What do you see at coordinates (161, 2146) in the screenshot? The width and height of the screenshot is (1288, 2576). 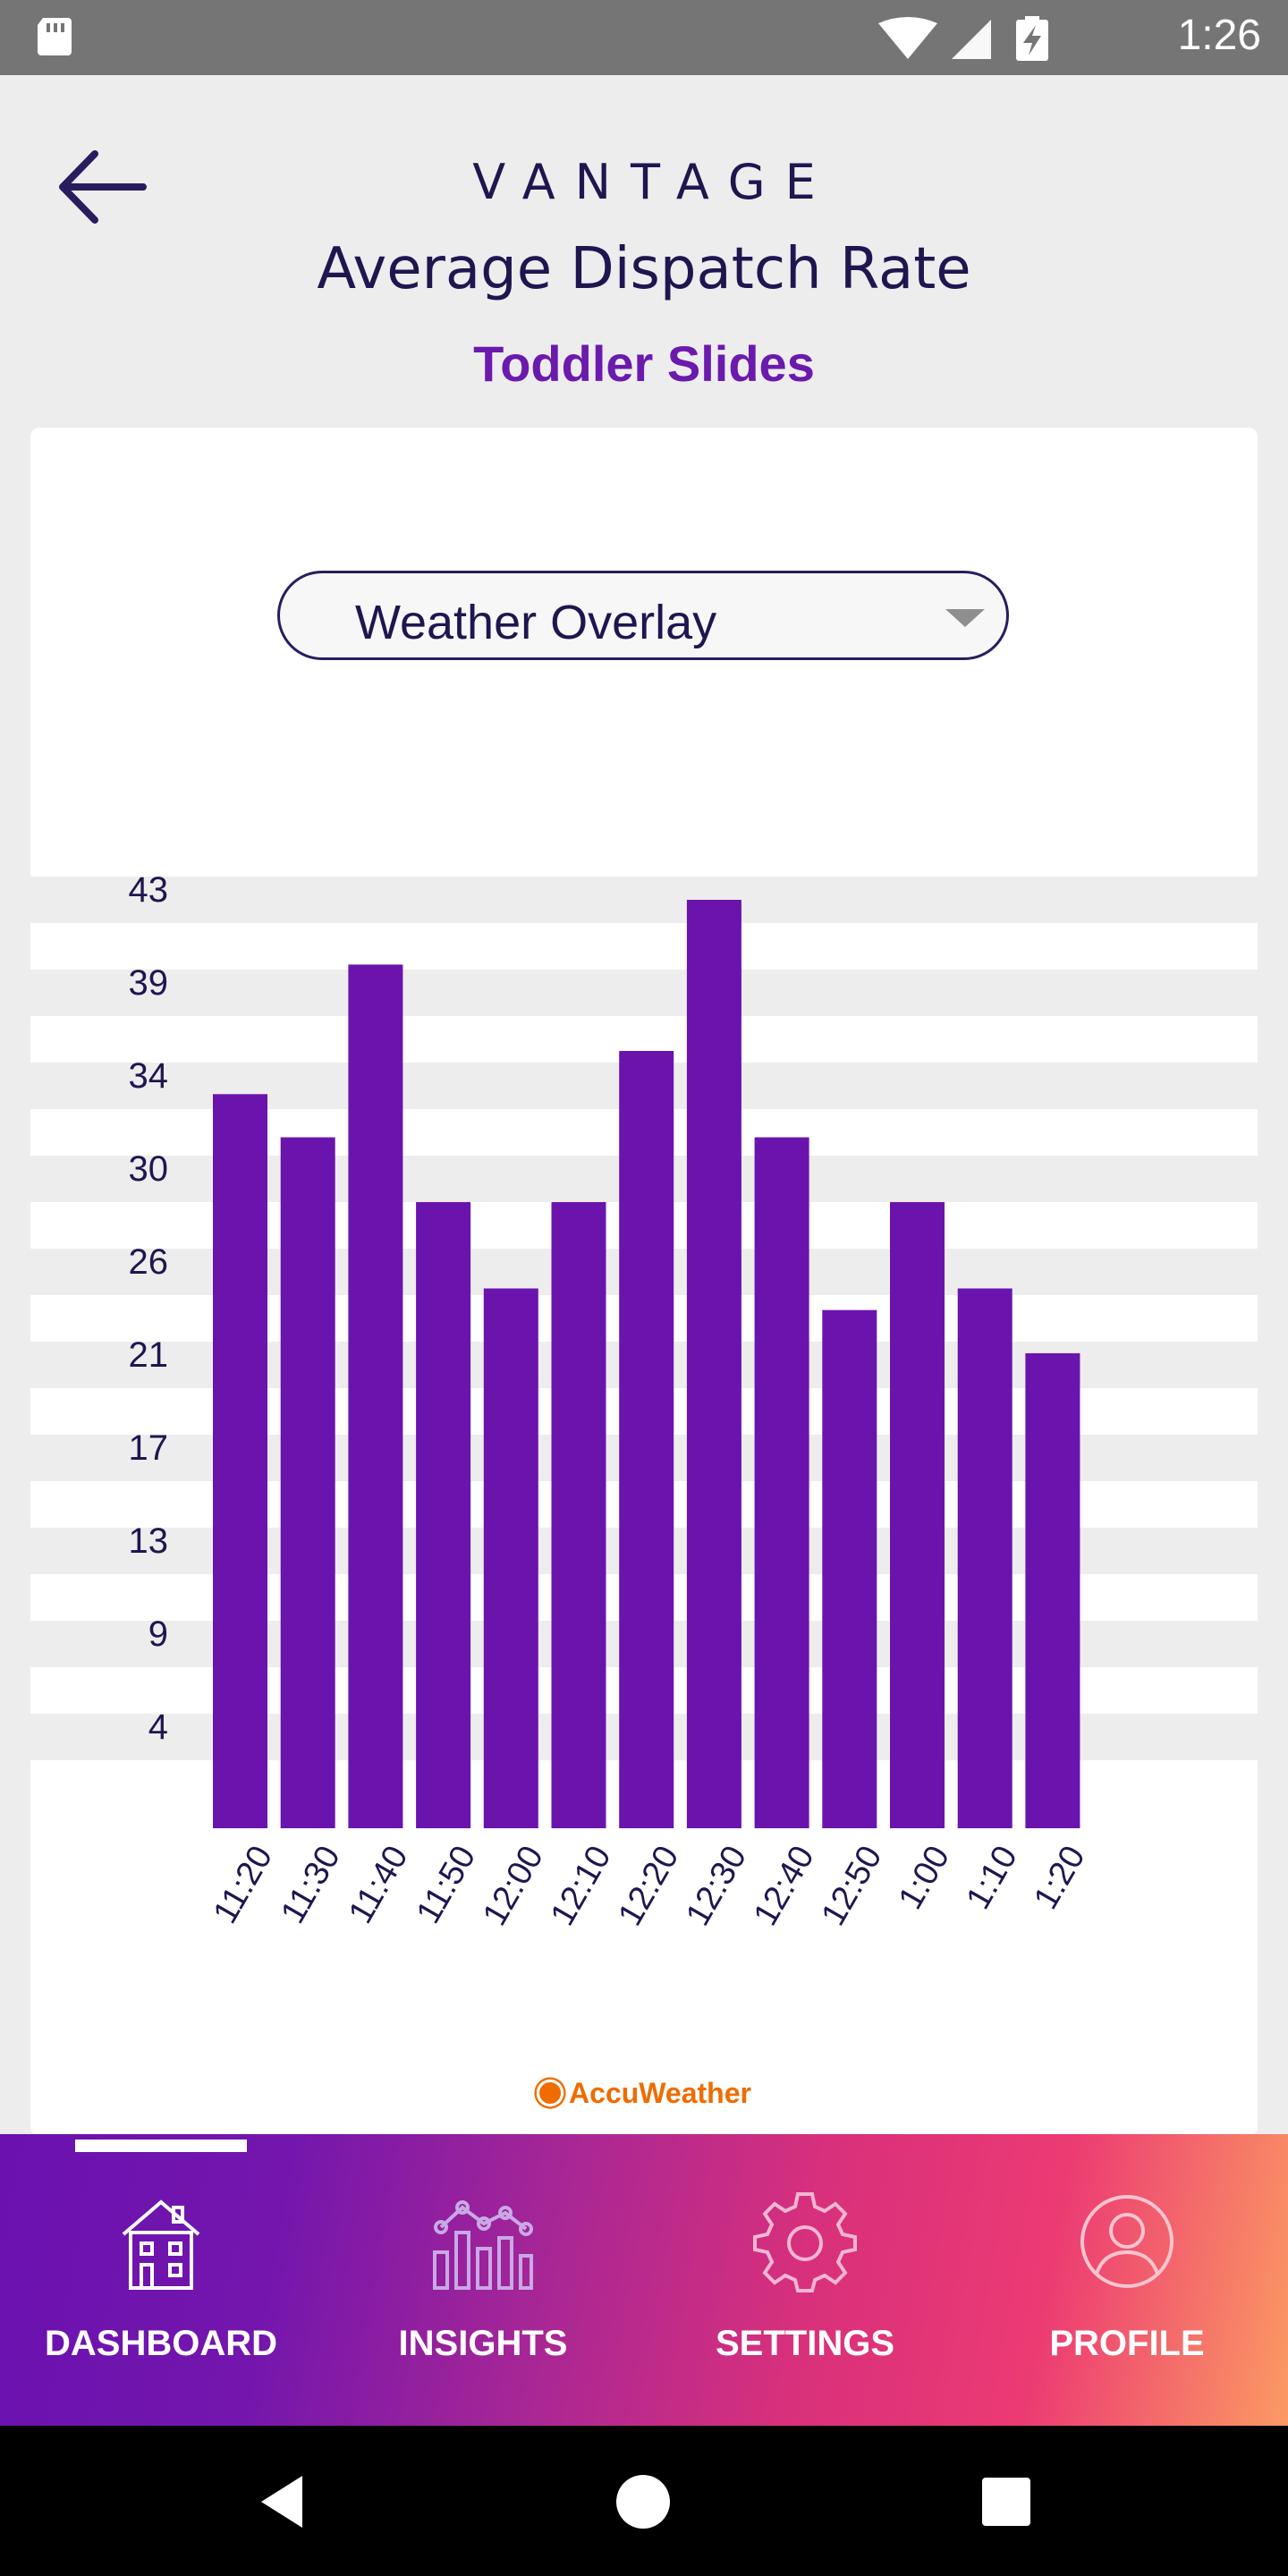 I see `active-tab-indicator` at bounding box center [161, 2146].